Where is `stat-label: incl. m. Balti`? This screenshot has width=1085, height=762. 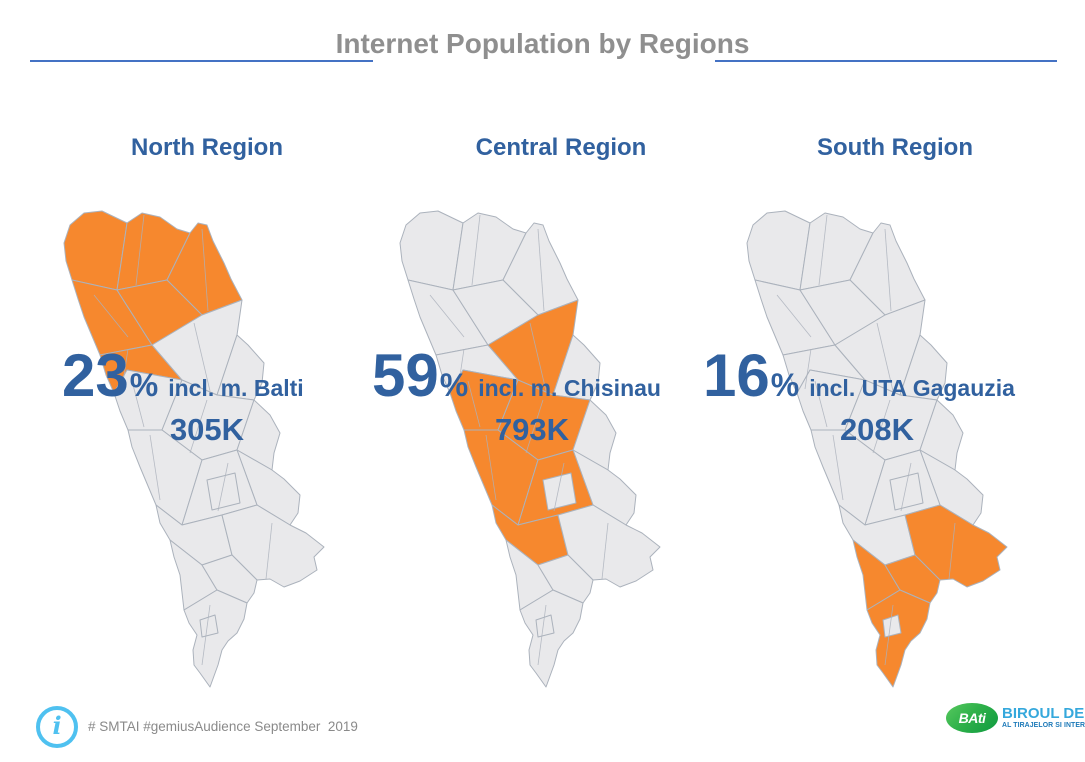 stat-label: incl. m. Balti is located at coordinates (236, 388).